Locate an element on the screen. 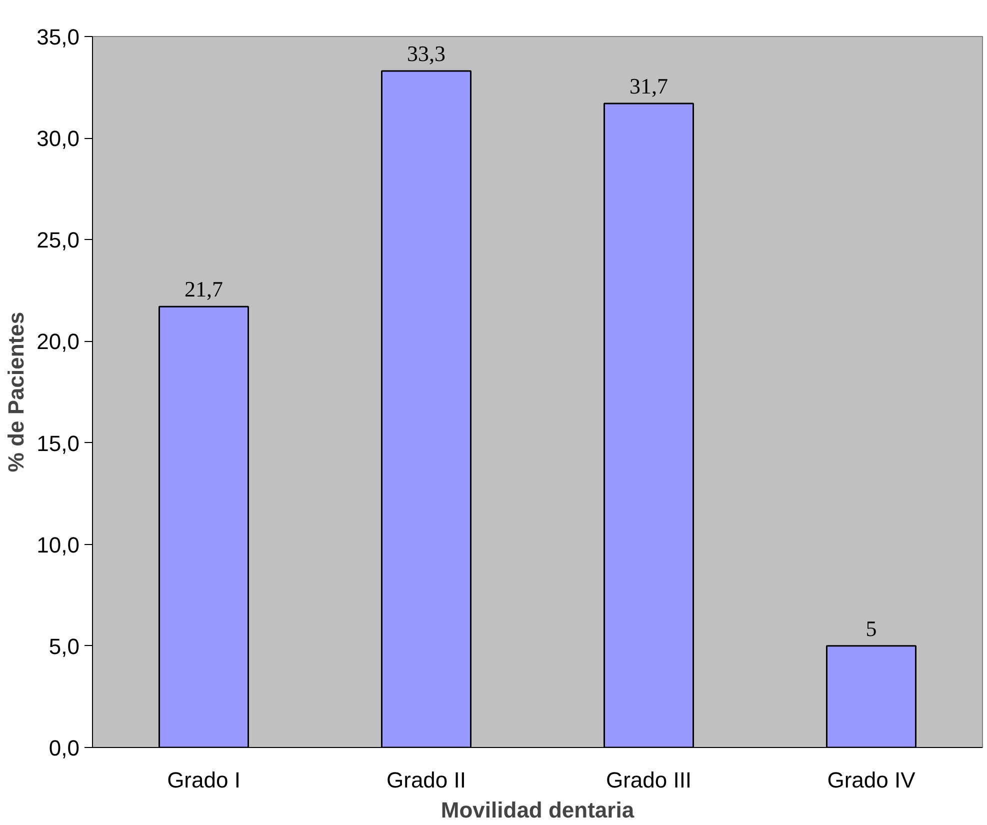 Image resolution: width=987 pixels, height=825 pixels. y-tick-label: 35,0 is located at coordinates (58, 37).